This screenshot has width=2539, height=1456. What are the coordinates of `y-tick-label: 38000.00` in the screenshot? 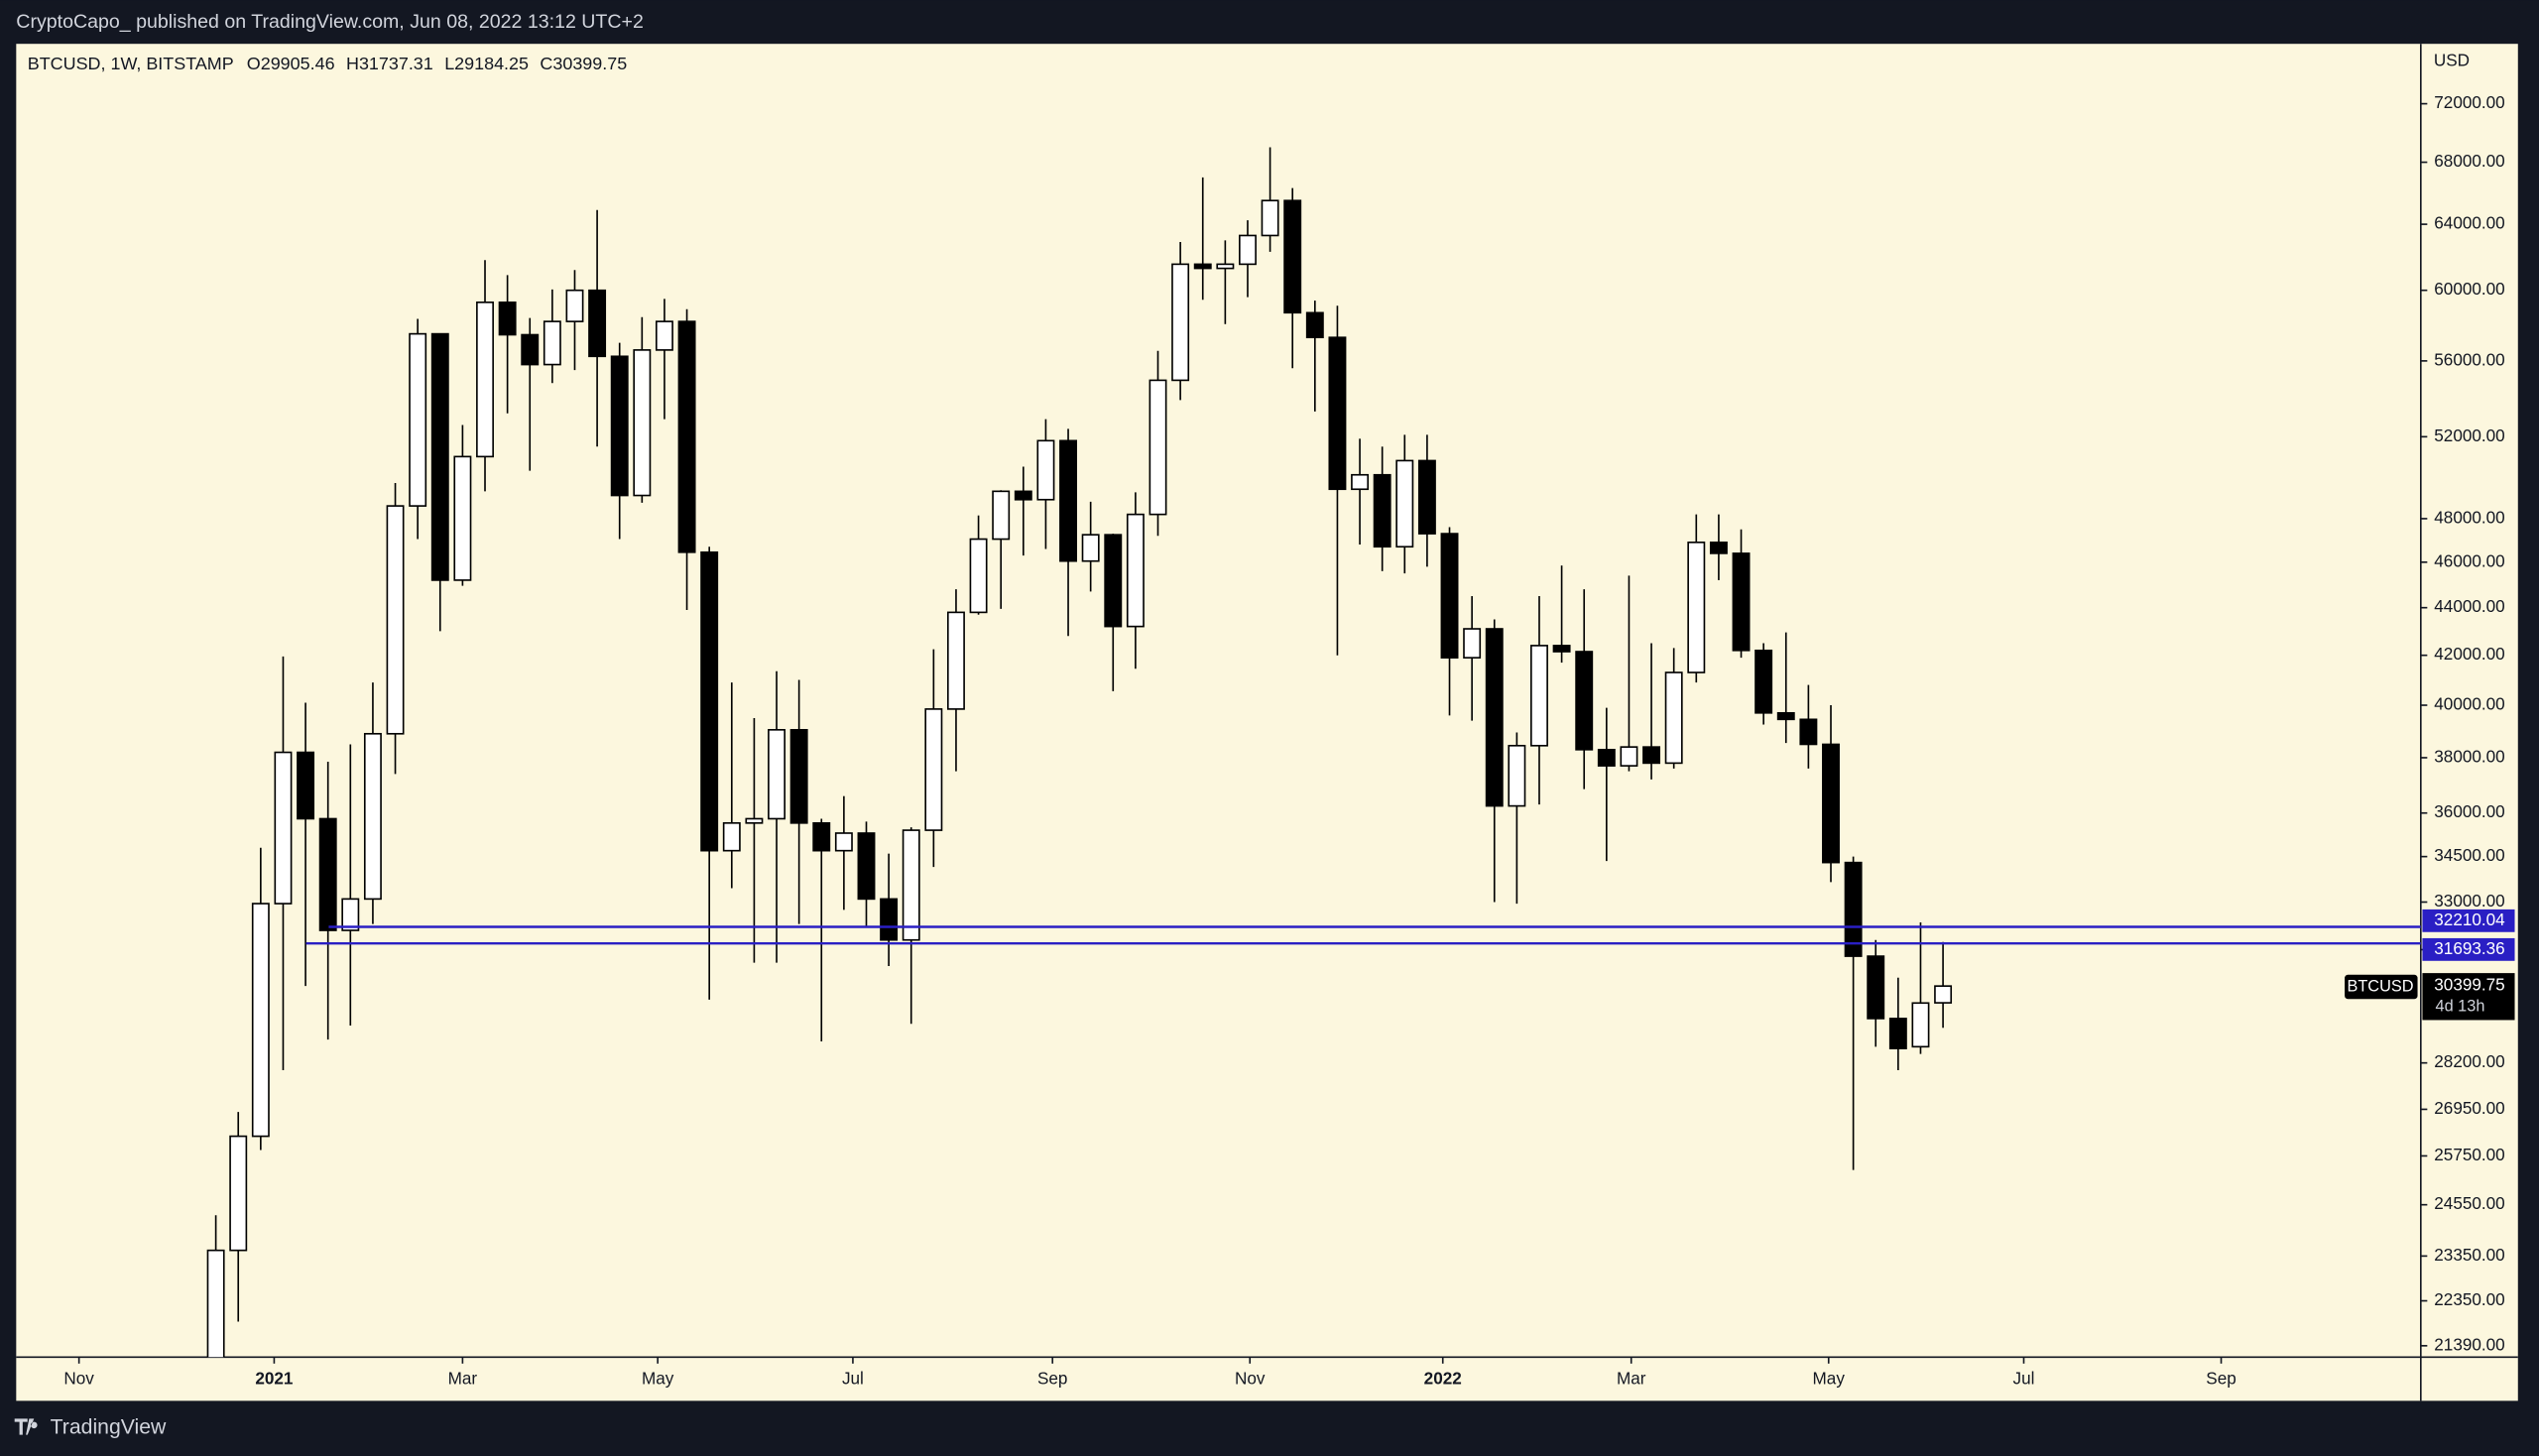 It's located at (2469, 756).